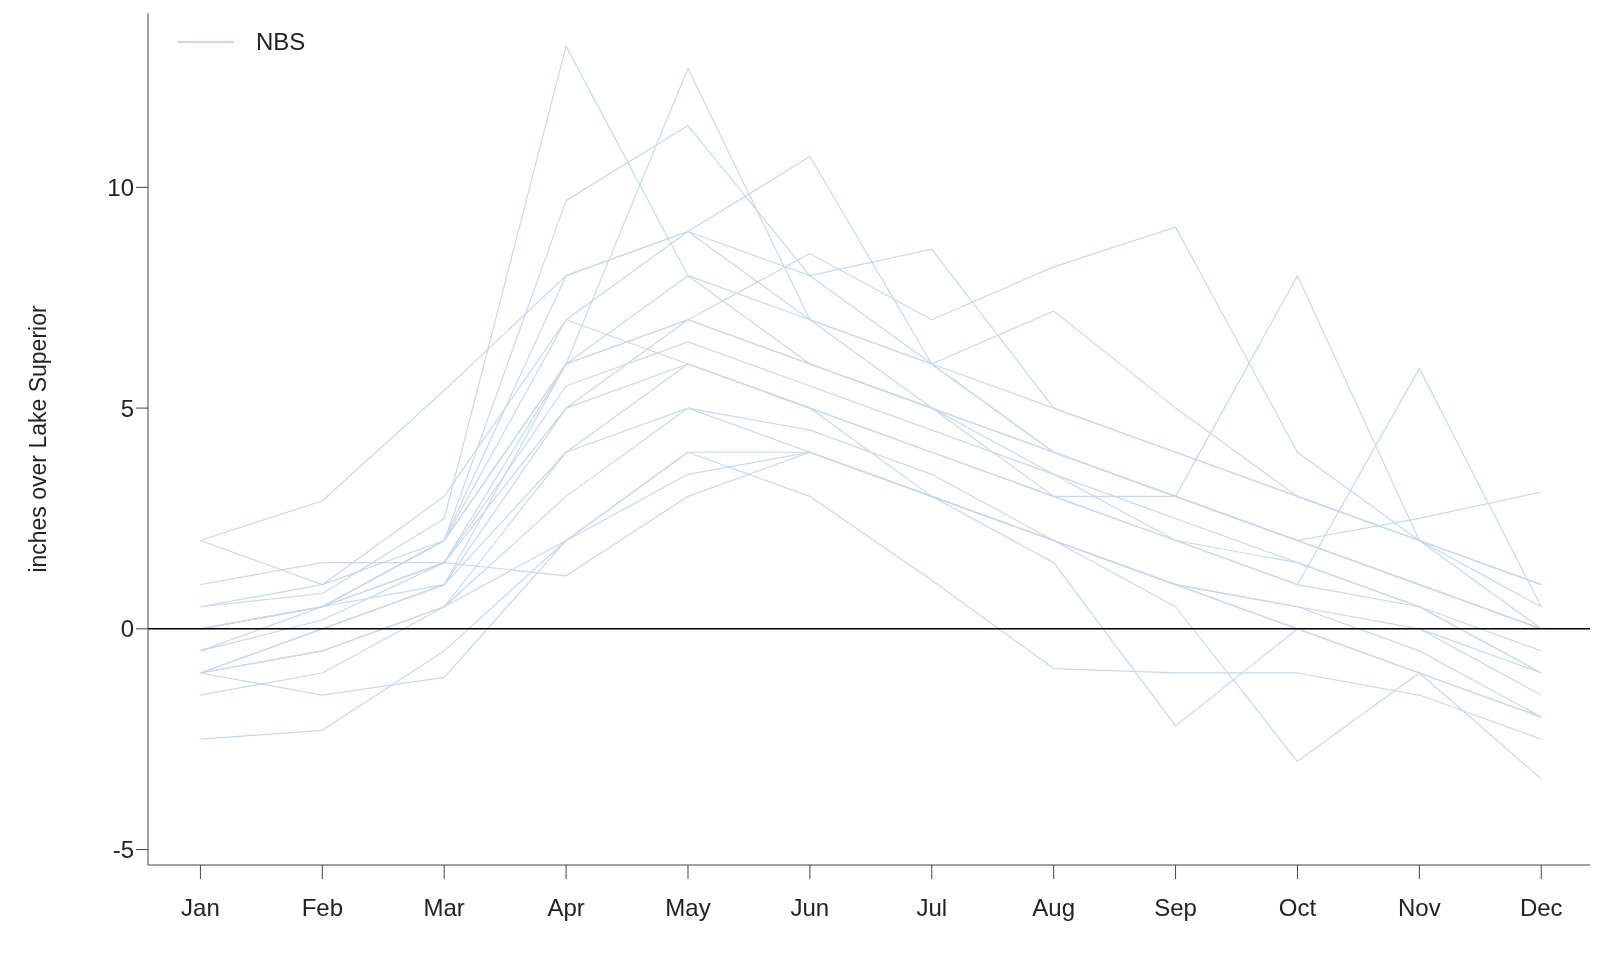 Image resolution: width=1603 pixels, height=953 pixels. Describe the element at coordinates (688, 908) in the screenshot. I see `x-tick-label: May` at that location.